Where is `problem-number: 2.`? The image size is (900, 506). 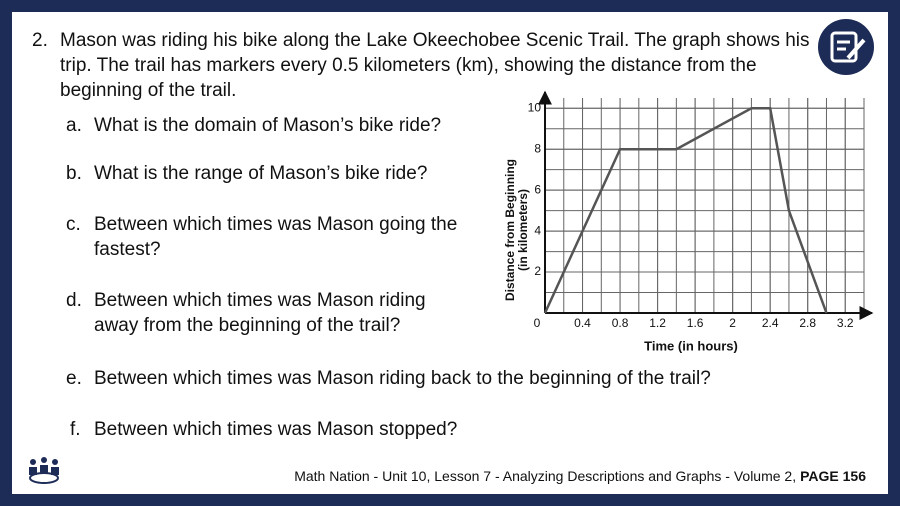
problem-number: 2. is located at coordinates (40, 40).